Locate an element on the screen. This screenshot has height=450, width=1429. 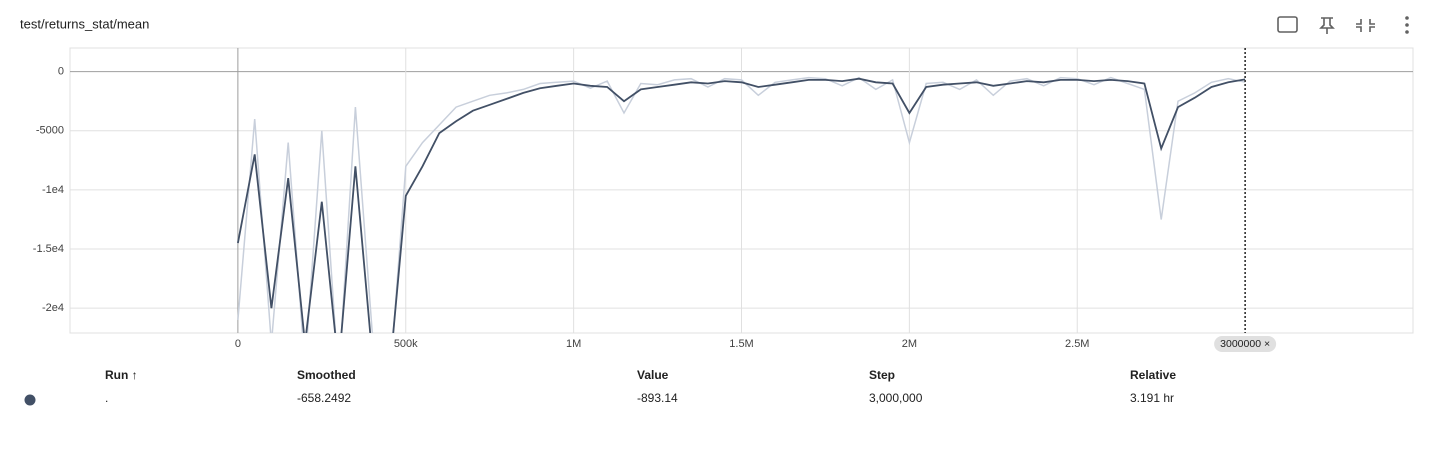
table-cell: . is located at coordinates (106, 398).